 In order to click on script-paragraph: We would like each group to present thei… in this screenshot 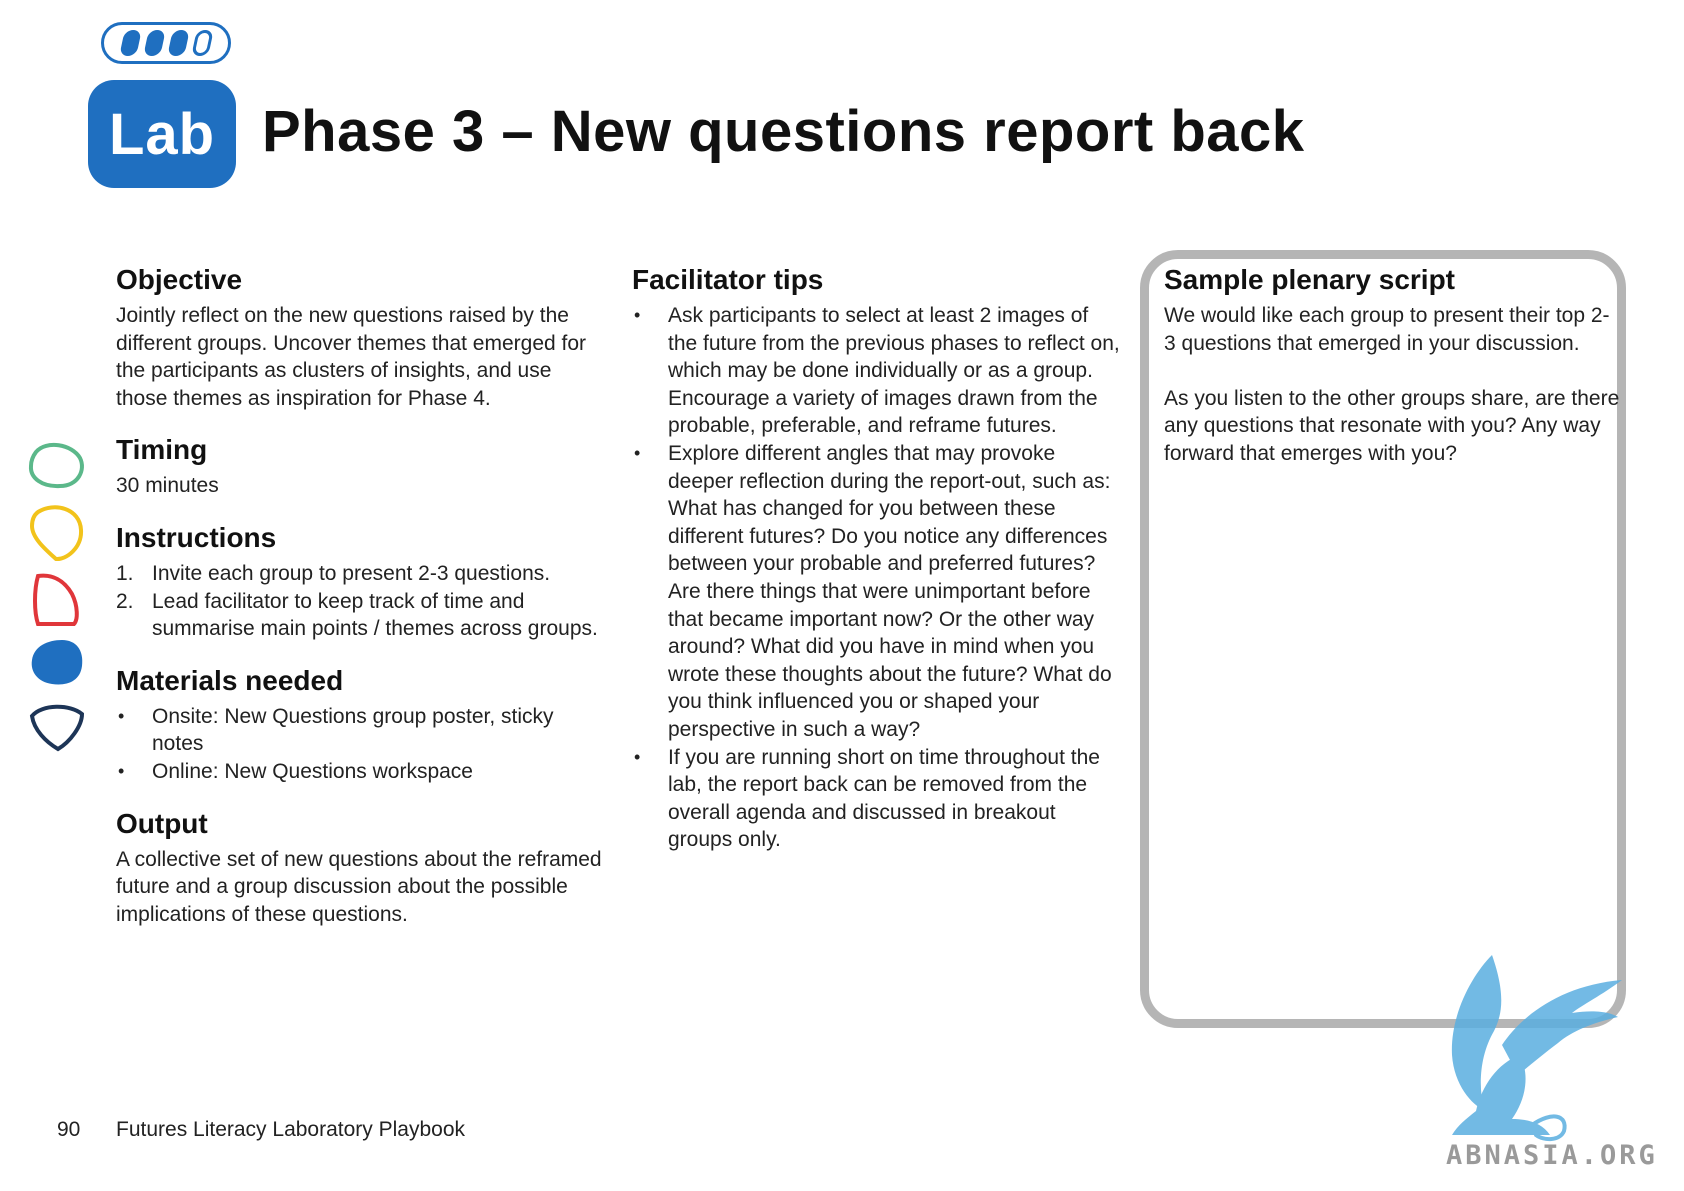, I will do `click(1387, 329)`.